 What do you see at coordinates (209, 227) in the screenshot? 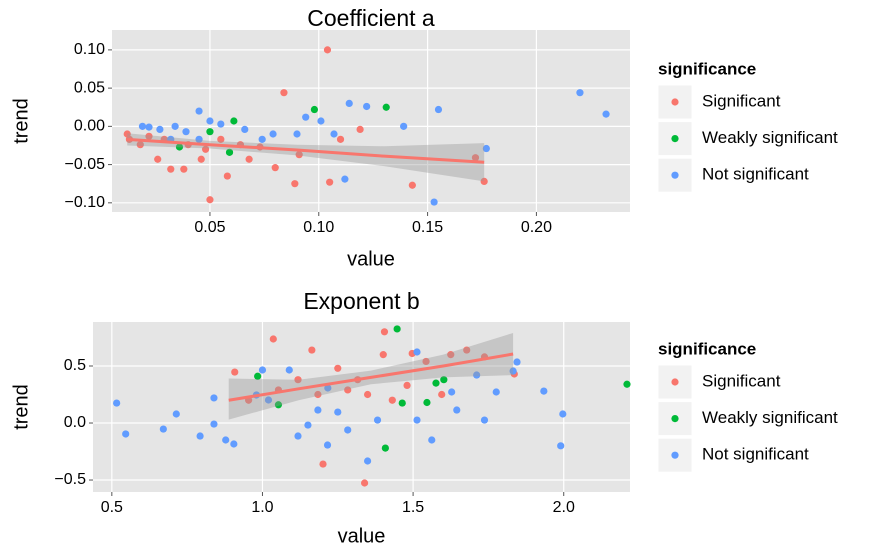
I see `x-tick-label: 0.05` at bounding box center [209, 227].